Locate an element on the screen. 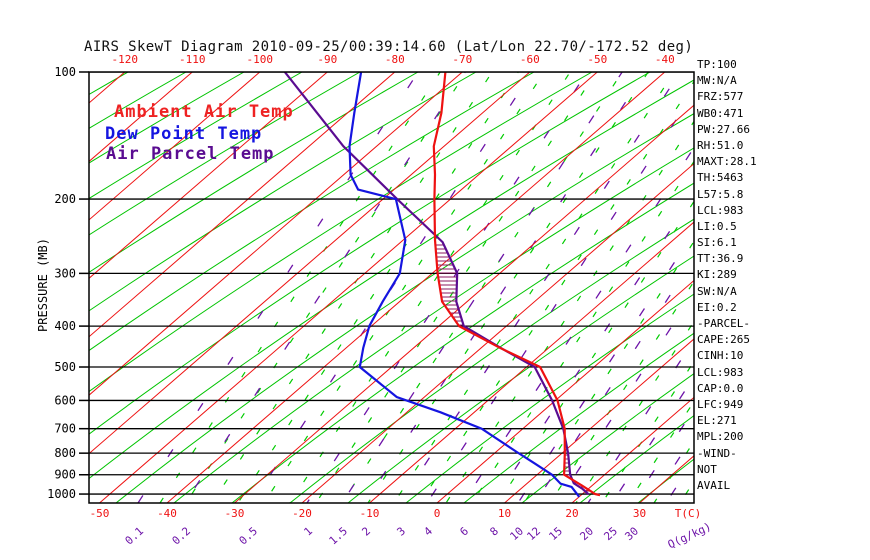 This screenshot has width=870, height=560. svg-text: 100 is located at coordinates (65, 72).